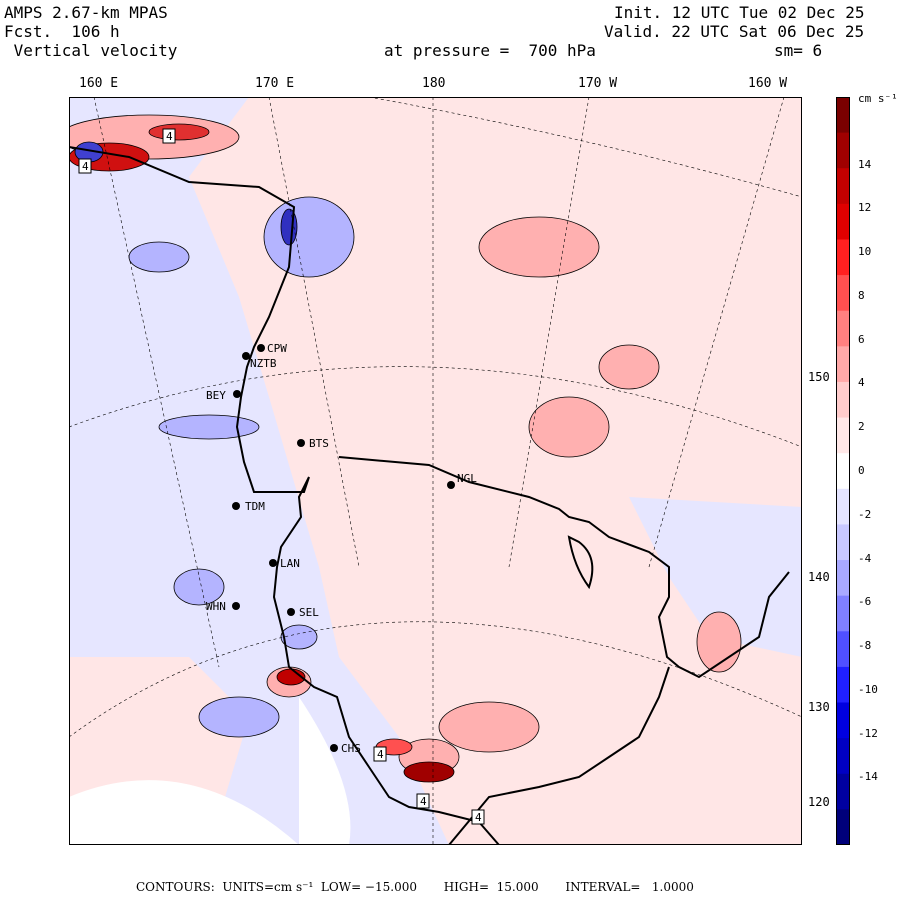  I want to click on colorbar-tick-label: -2, so click(865, 514).